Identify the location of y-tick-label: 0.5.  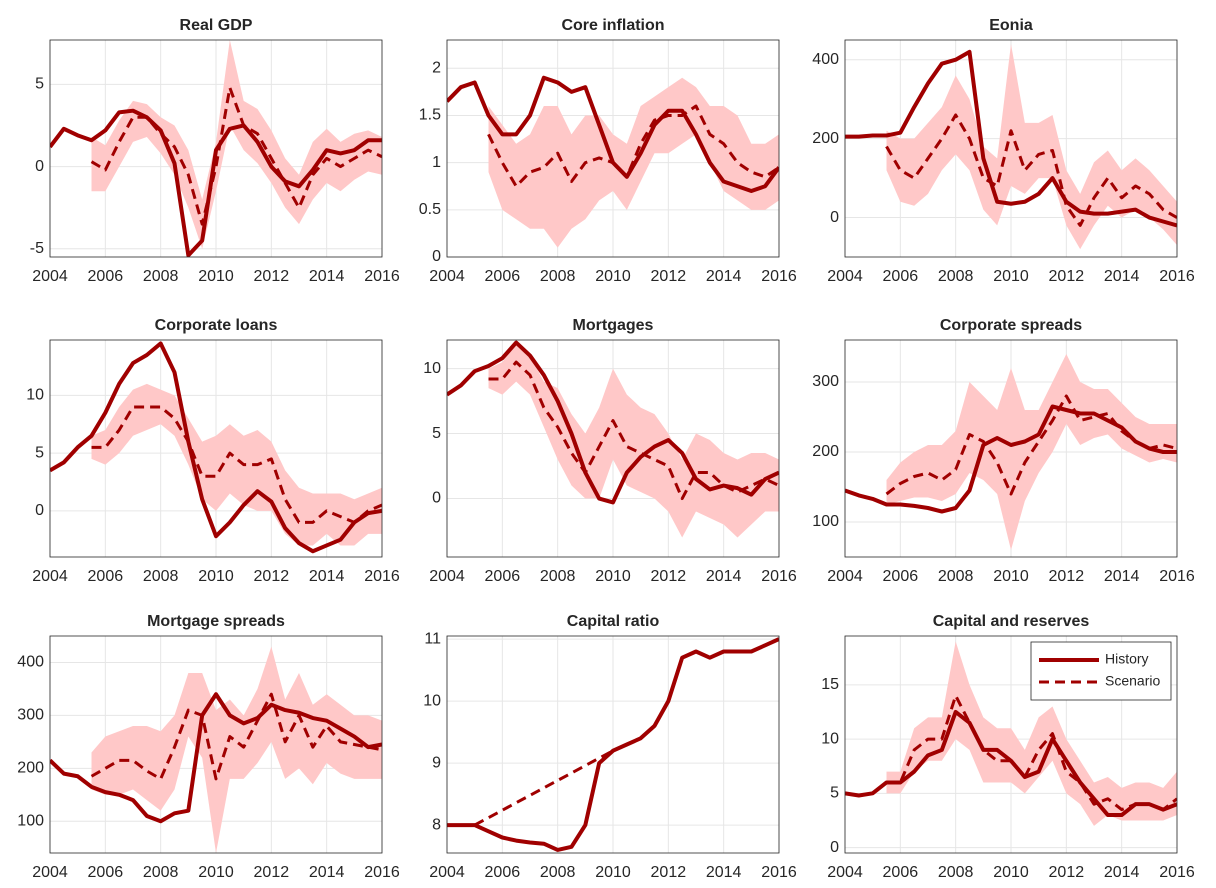
(430, 209).